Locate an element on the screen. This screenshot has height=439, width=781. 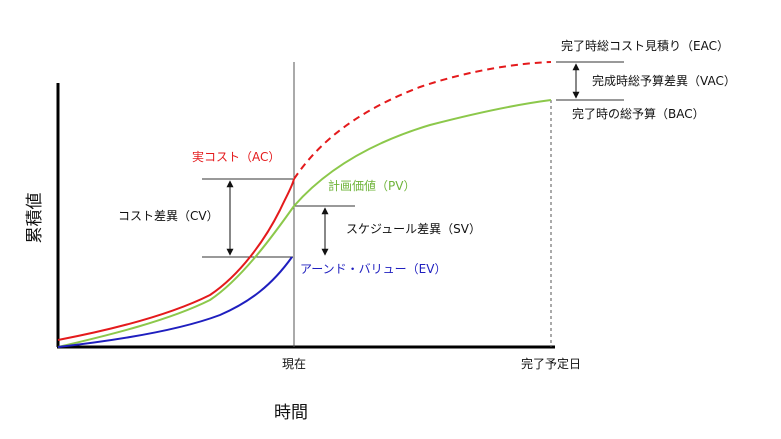
ac-curve is located at coordinates (176, 259).